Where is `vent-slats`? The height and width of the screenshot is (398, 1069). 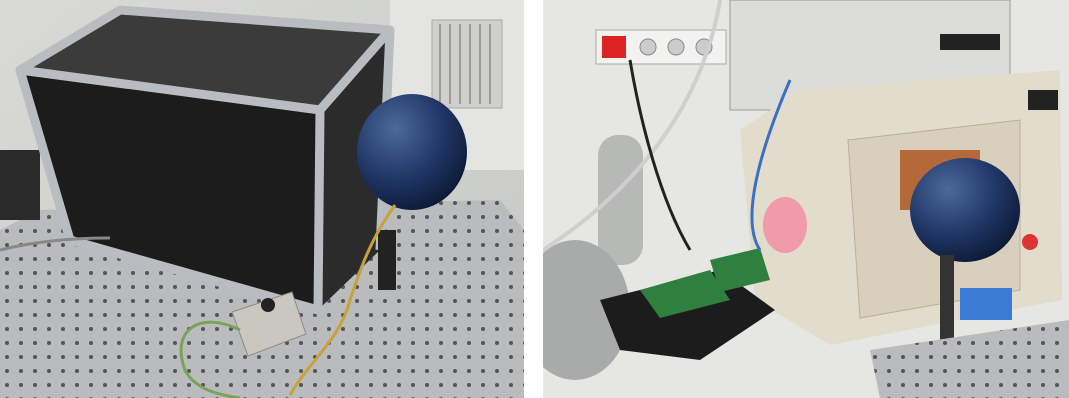 vent-slats is located at coordinates (465, 64).